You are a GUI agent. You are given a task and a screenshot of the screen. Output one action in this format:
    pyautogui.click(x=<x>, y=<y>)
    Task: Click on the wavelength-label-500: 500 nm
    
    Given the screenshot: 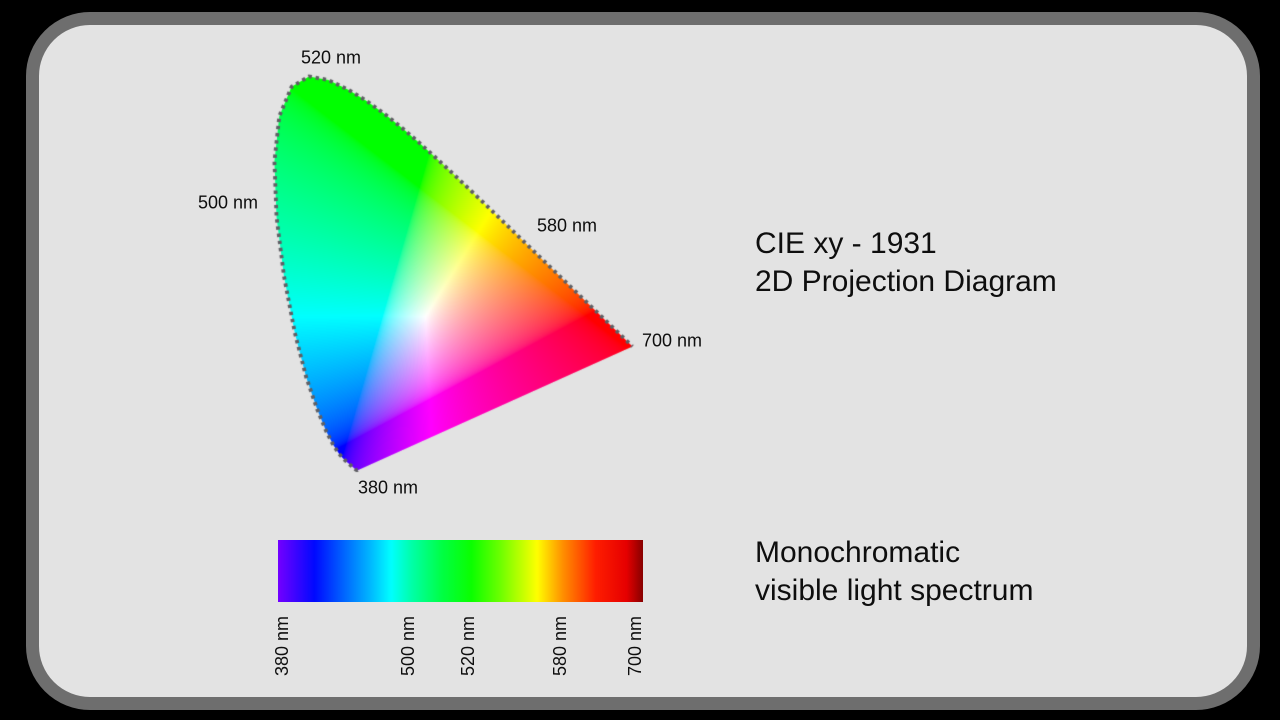 What is the action you would take?
    pyautogui.click(x=227, y=202)
    